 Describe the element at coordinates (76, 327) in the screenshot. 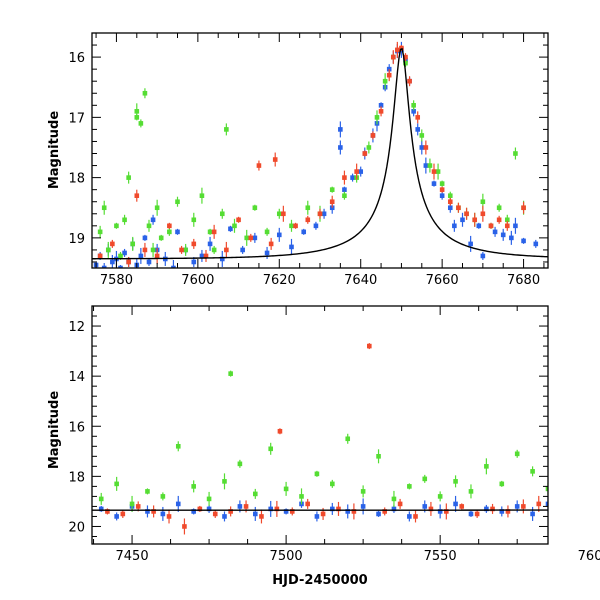

I see `y-tick-label: 12` at that location.